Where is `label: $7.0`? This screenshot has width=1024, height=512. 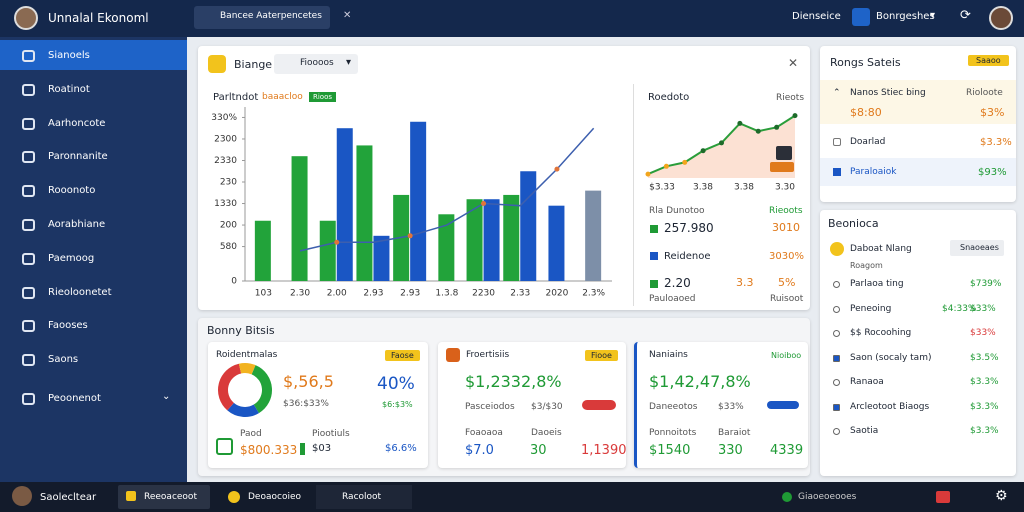
label: $7.0 is located at coordinates (479, 450).